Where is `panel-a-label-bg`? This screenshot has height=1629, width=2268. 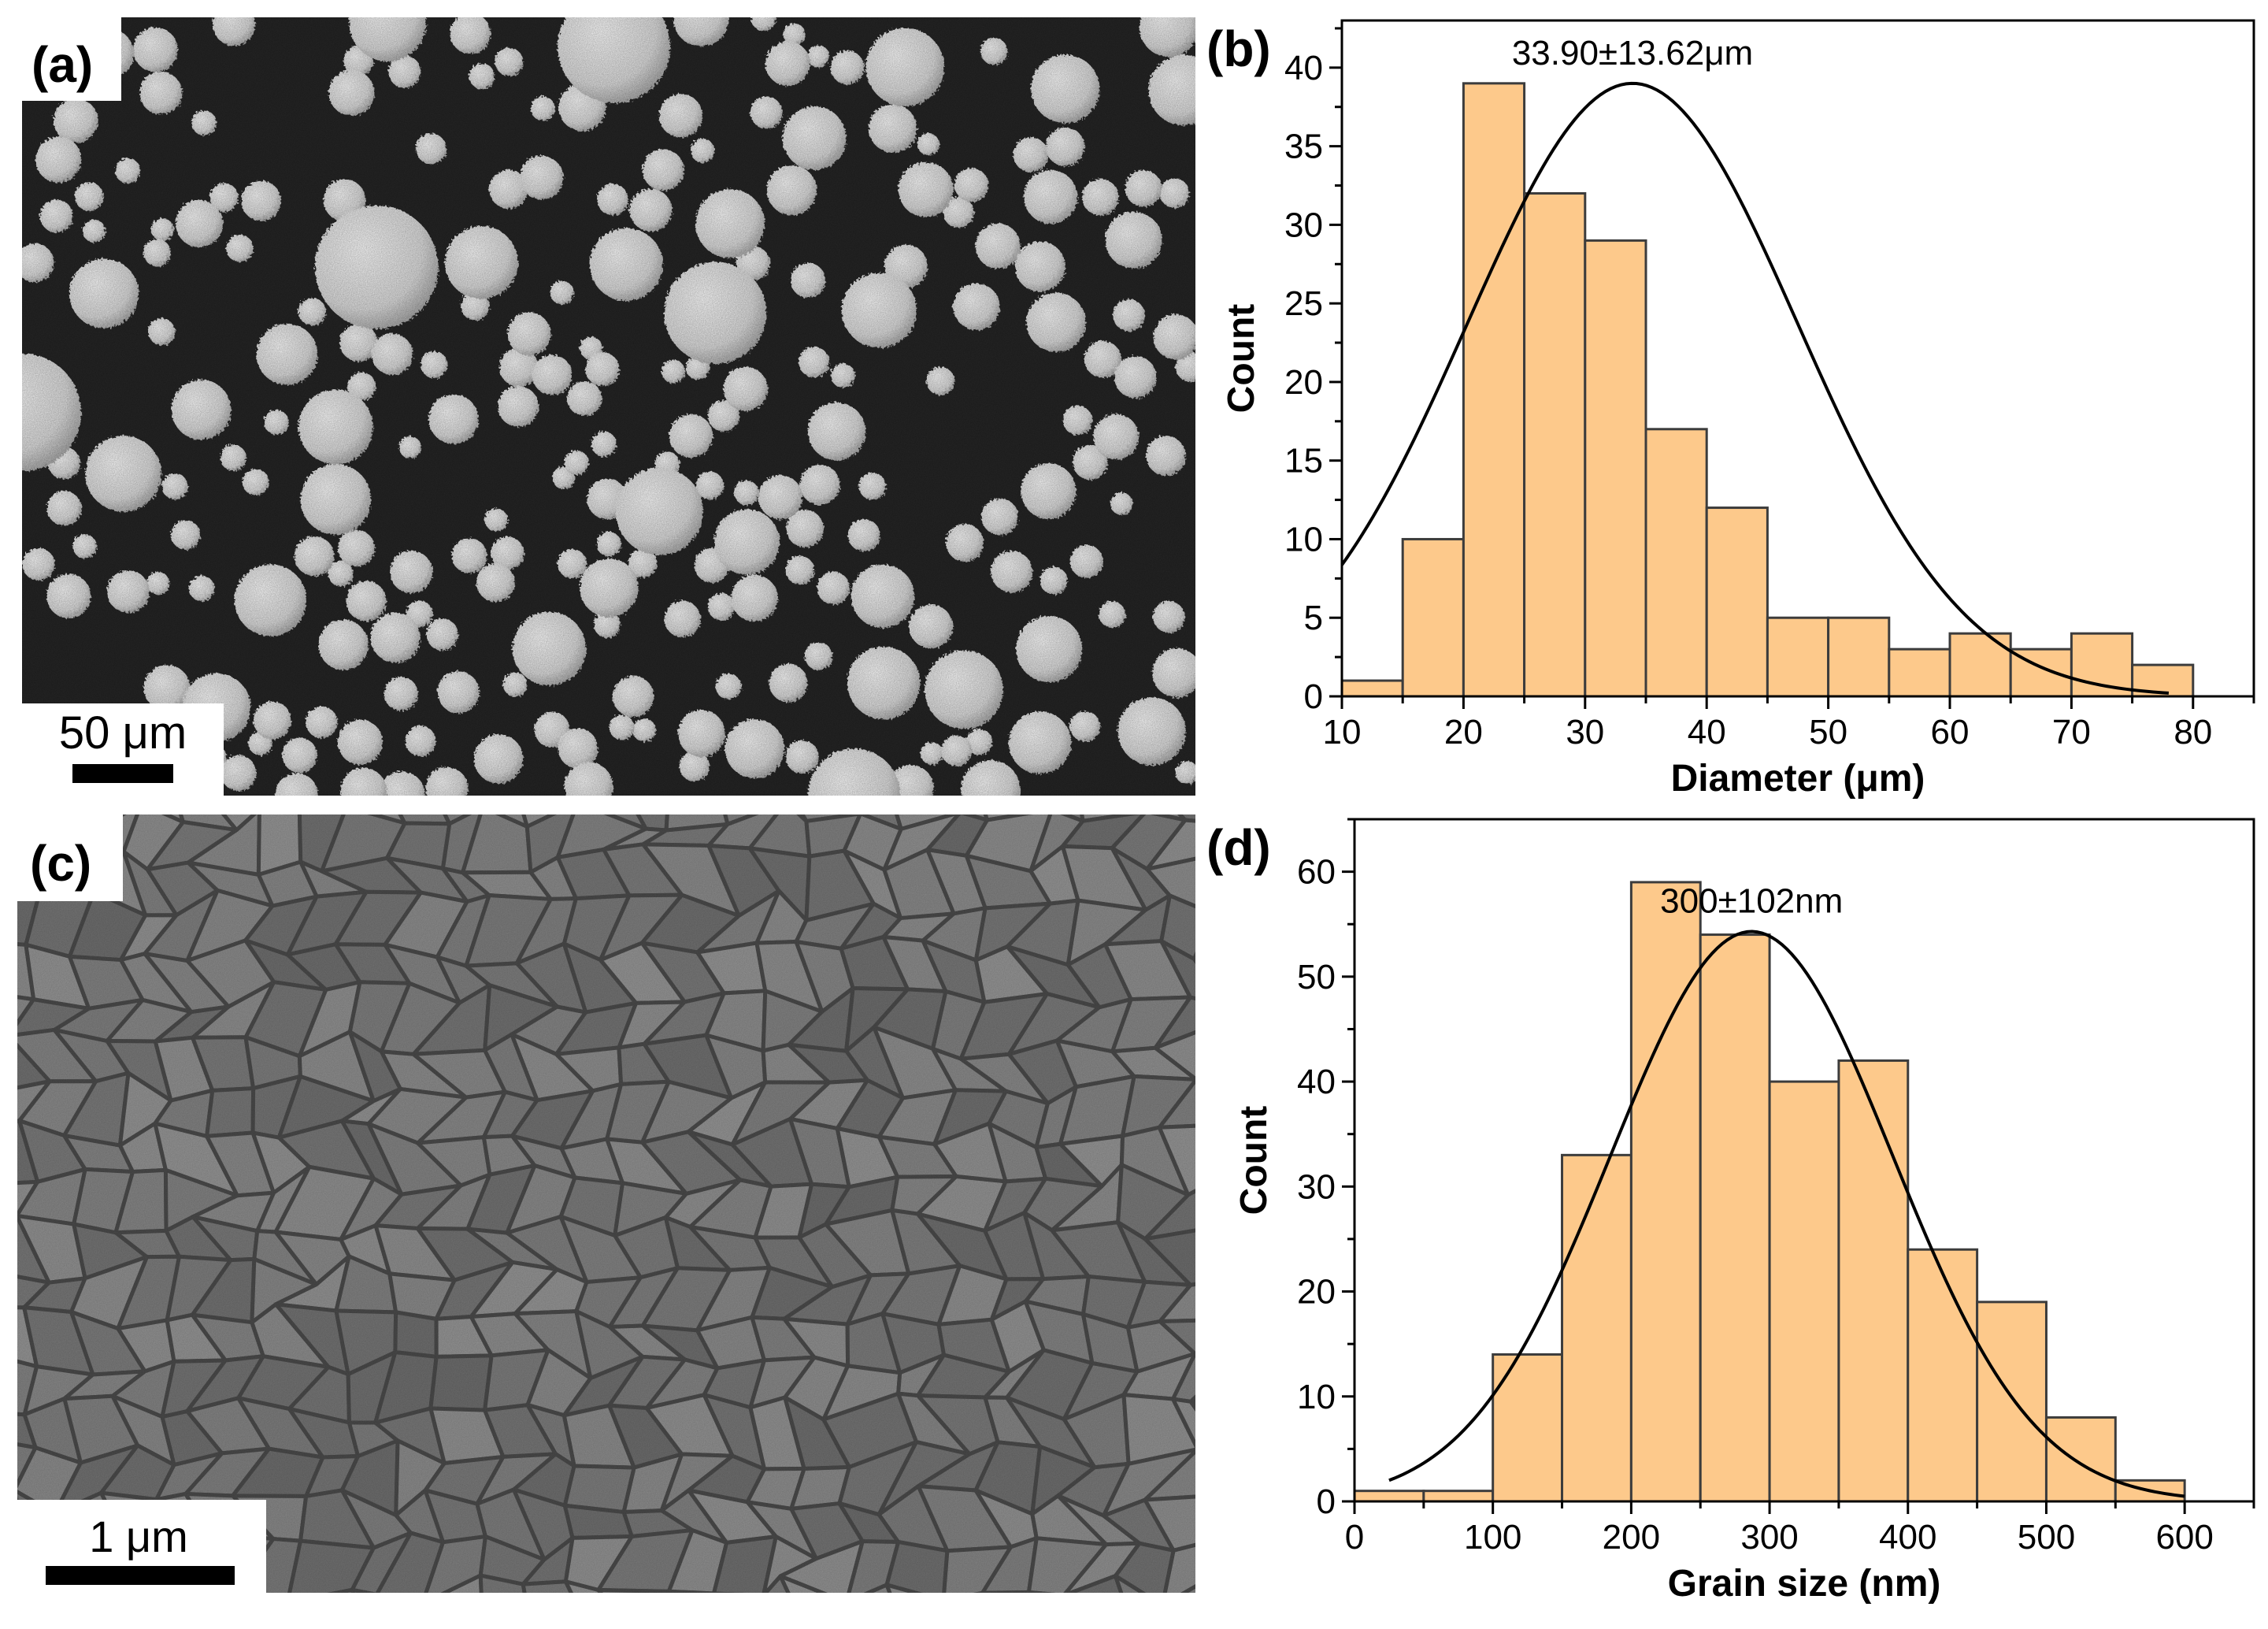 panel-a-label-bg is located at coordinates (71, 59).